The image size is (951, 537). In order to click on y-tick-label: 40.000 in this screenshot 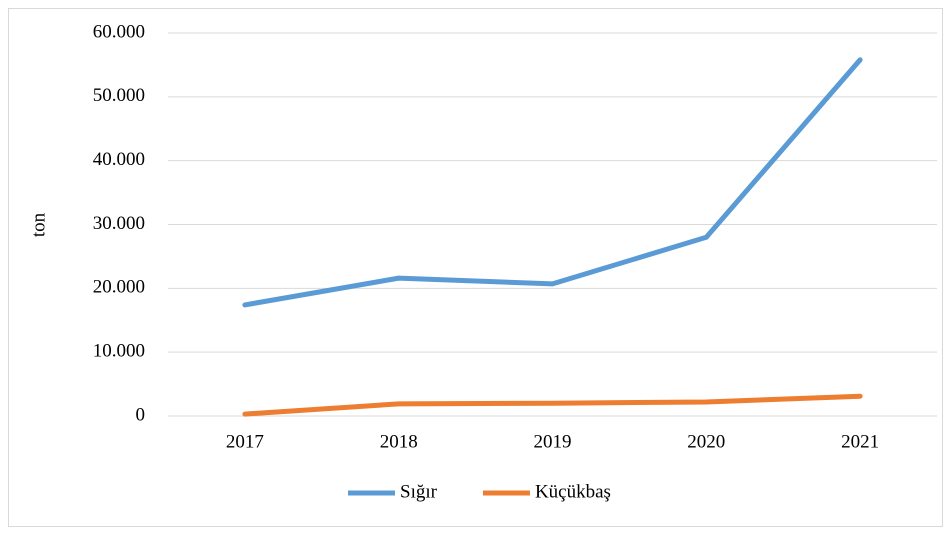, I will do `click(119, 159)`.